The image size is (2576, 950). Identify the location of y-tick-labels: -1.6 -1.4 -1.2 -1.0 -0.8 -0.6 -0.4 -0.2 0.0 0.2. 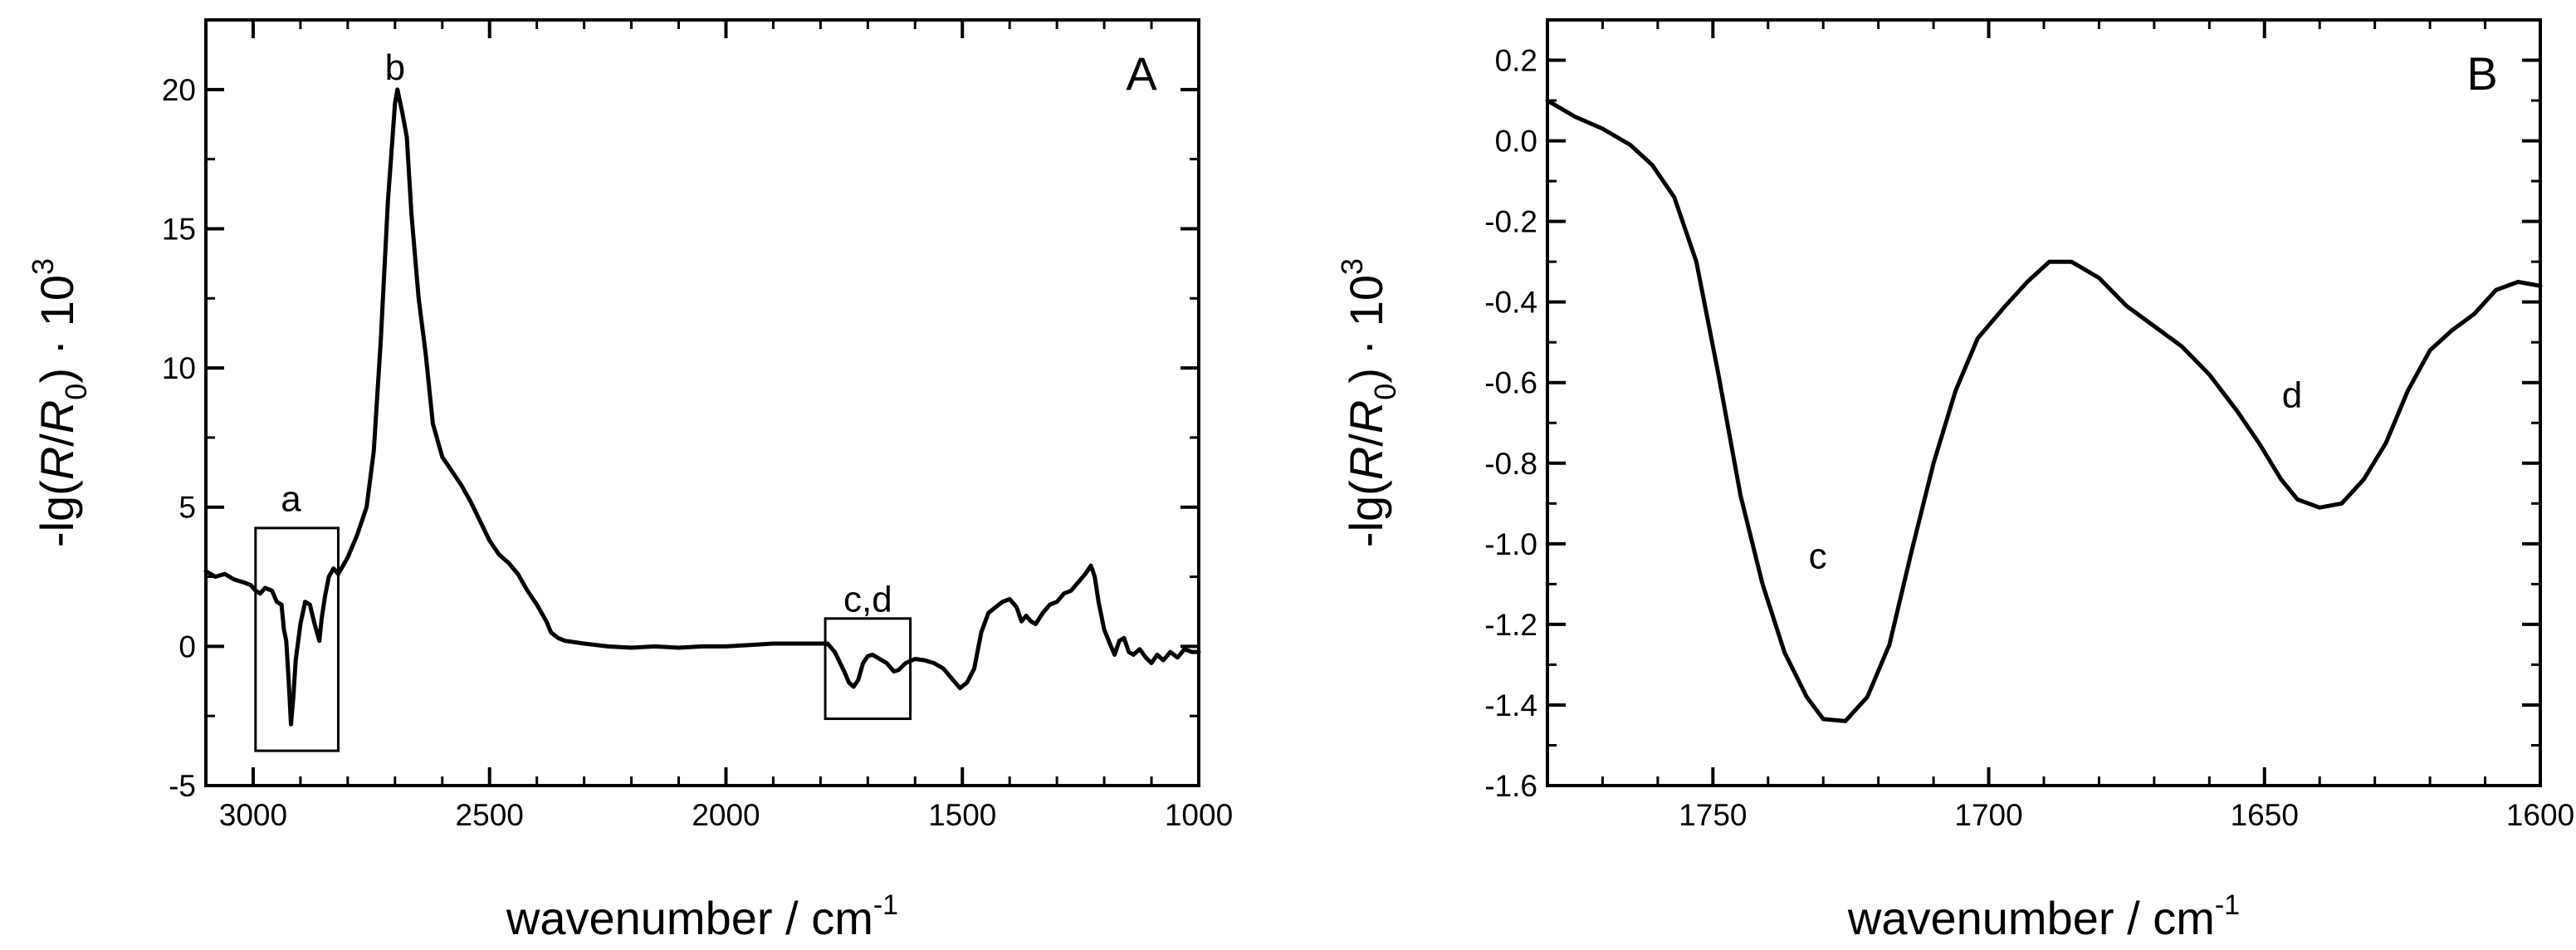
(1510, 423).